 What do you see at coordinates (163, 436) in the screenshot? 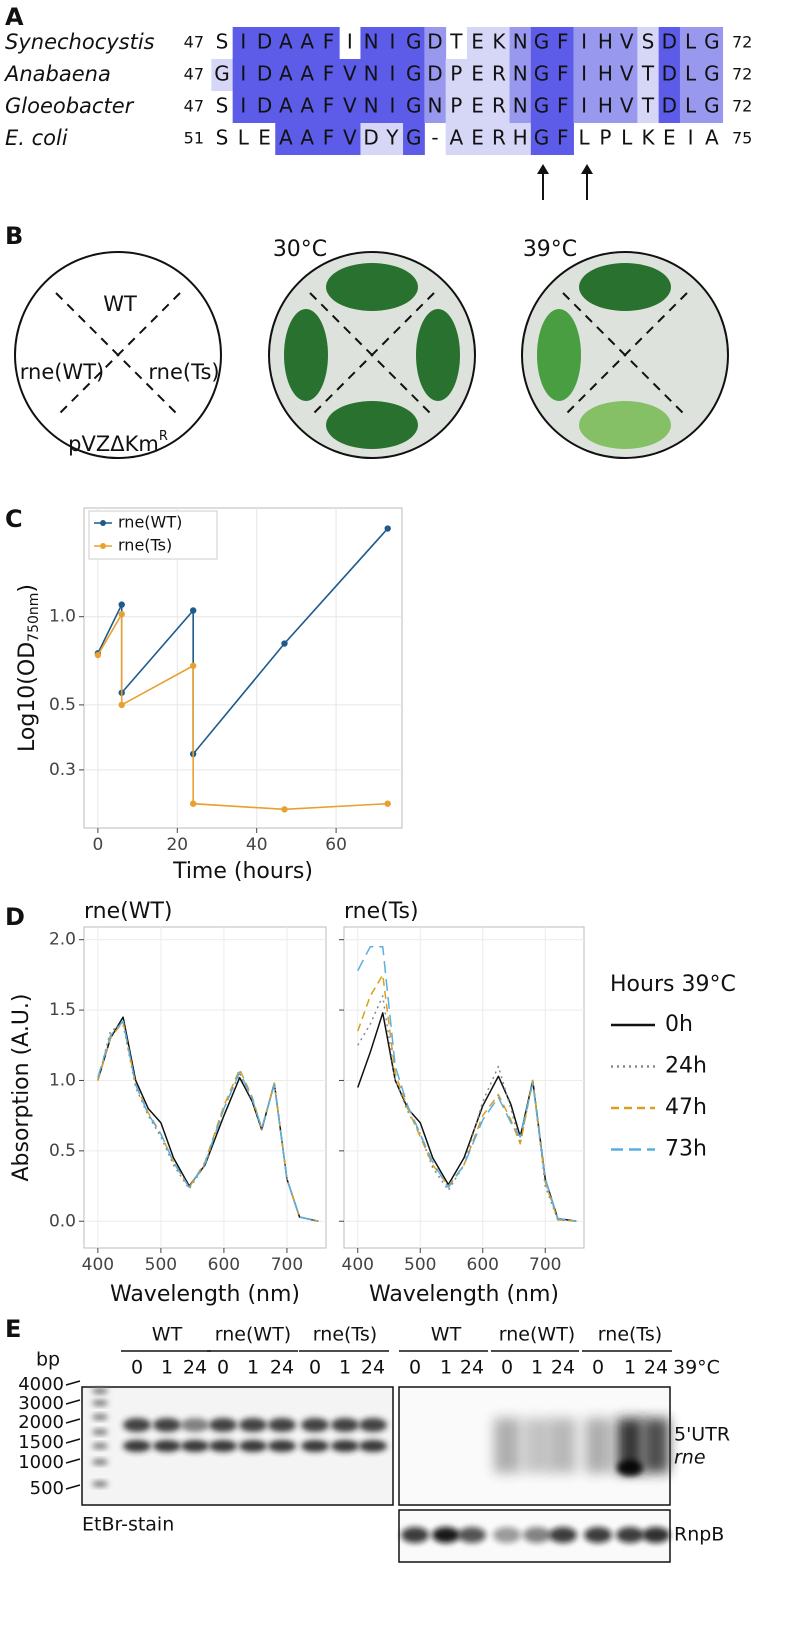
I see `key-label-sup: R` at bounding box center [163, 436].